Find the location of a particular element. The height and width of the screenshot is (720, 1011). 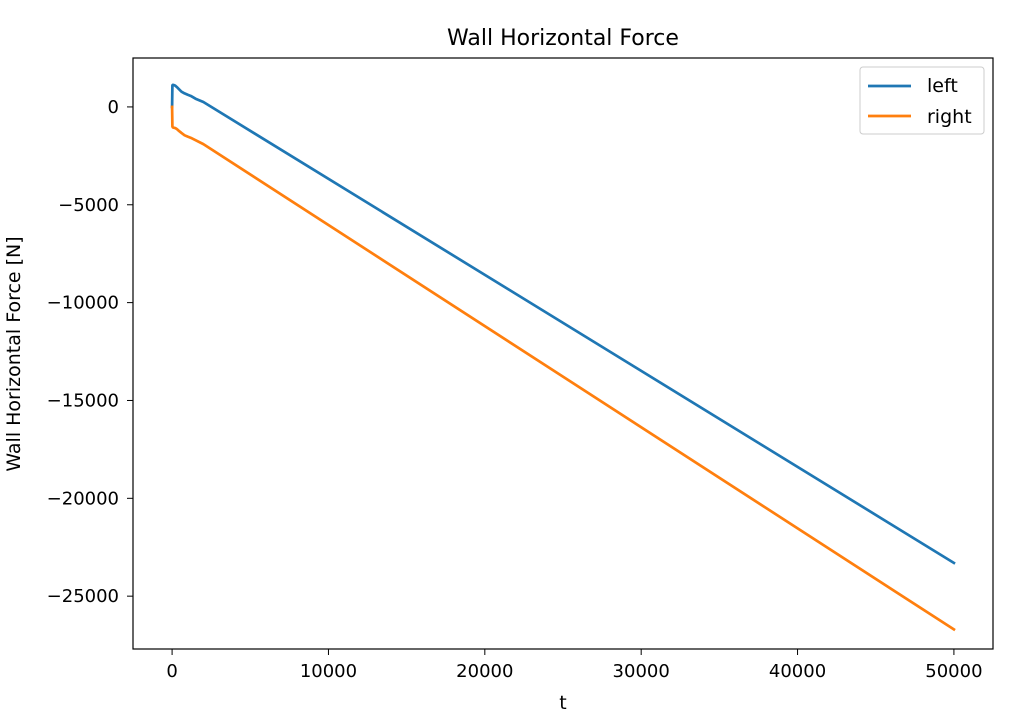

legend: left right is located at coordinates (922, 100).